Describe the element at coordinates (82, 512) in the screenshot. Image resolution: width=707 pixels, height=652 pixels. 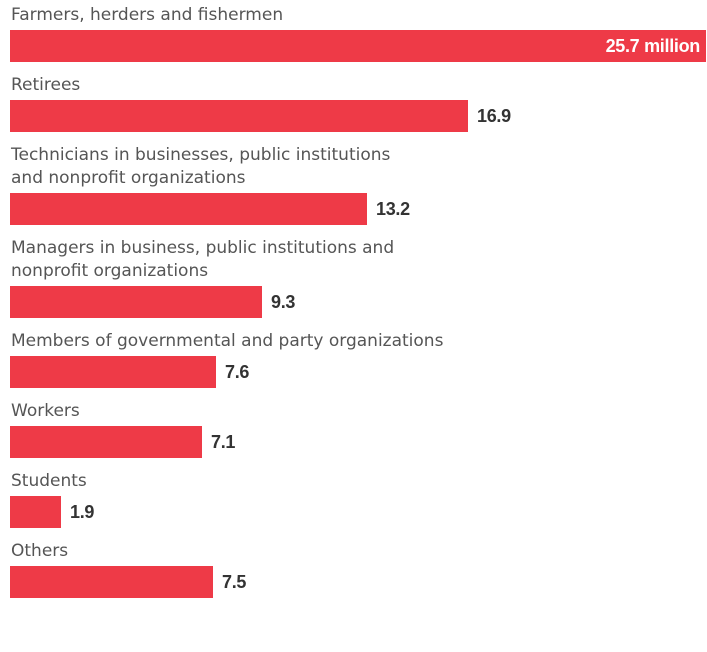
I see `value-label: 1.9` at that location.